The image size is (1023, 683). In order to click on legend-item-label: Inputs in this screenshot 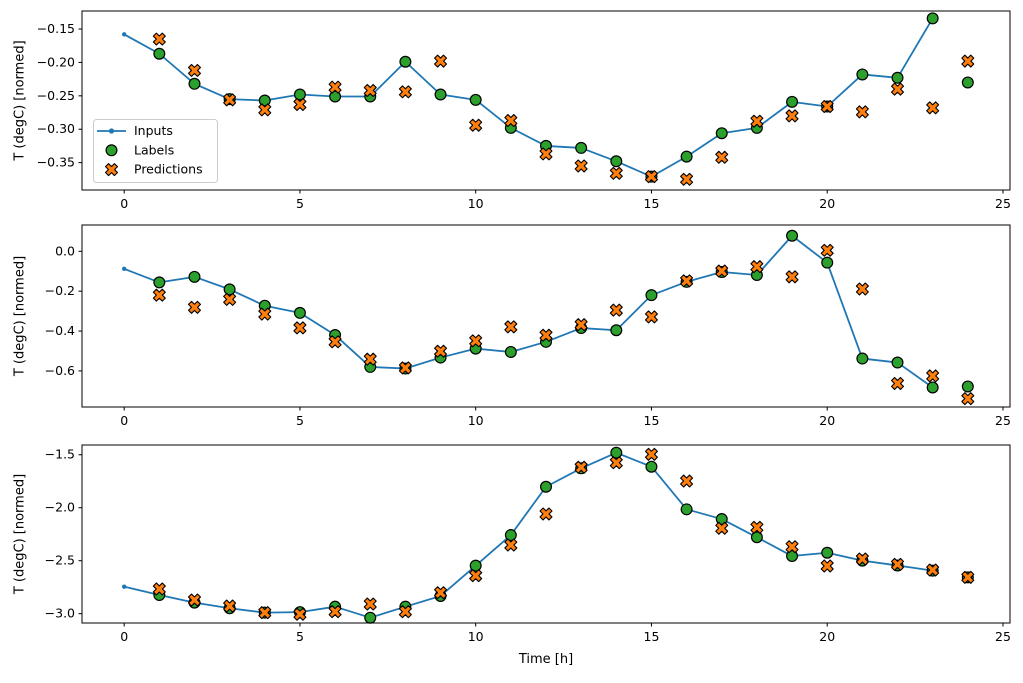, I will do `click(153, 130)`.